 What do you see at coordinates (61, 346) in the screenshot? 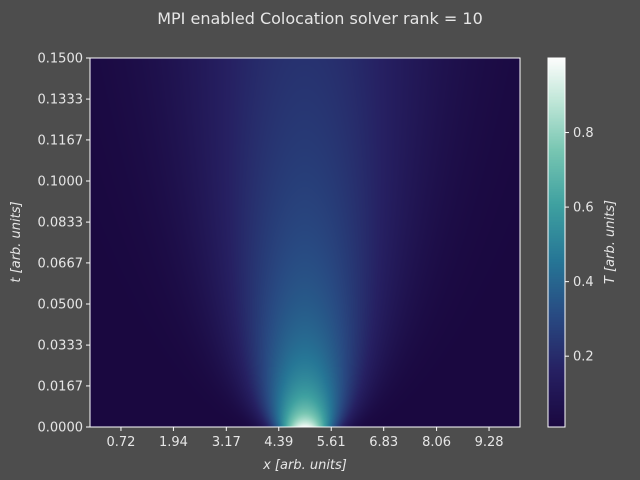
I see `y-tick-label: 0.0333` at bounding box center [61, 346].